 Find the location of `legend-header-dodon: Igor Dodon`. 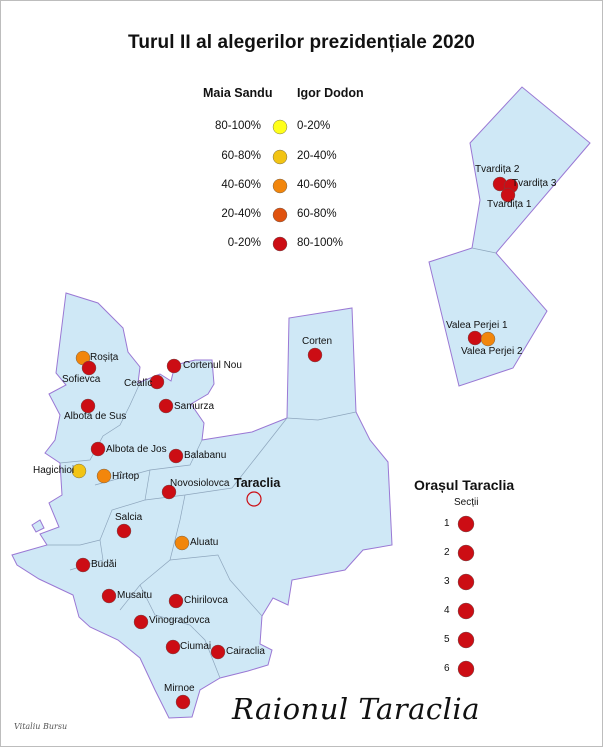

legend-header-dodon: Igor Dodon is located at coordinates (330, 93).